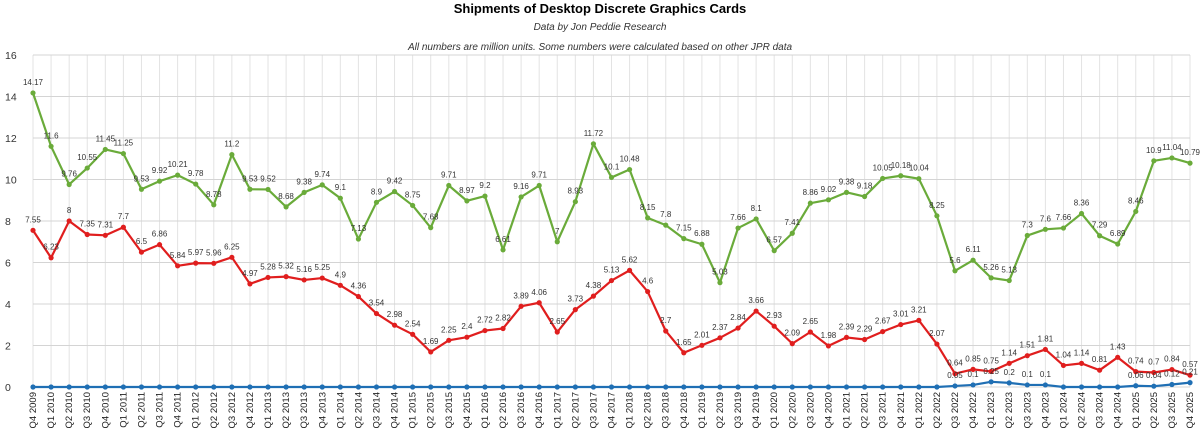 This screenshot has width=1200, height=440. What do you see at coordinates (1172, 359) in the screenshot?
I see `data-label: 0.84` at bounding box center [1172, 359].